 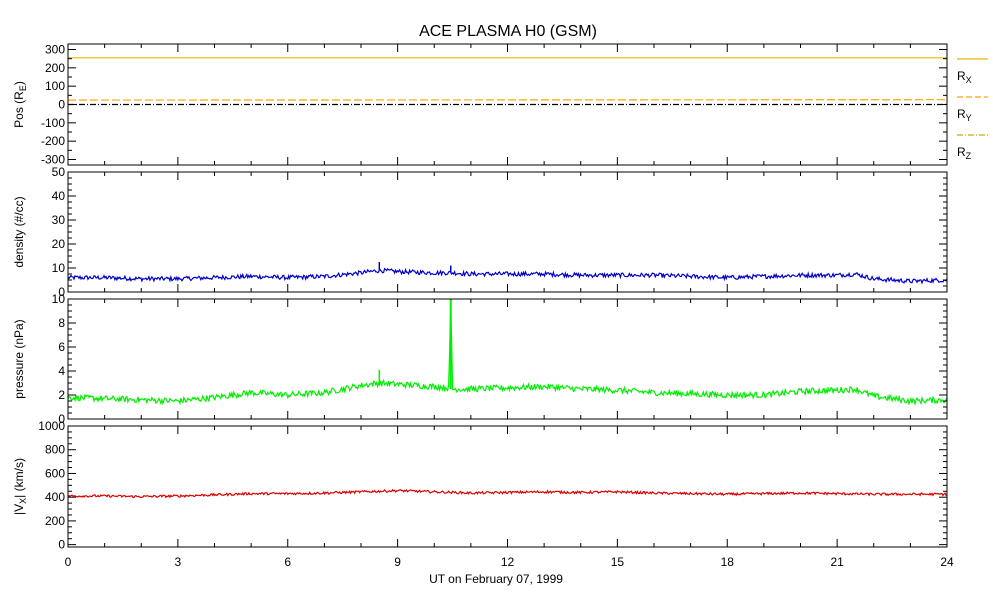 I want to click on y-tick-label: 4, so click(x=61, y=371).